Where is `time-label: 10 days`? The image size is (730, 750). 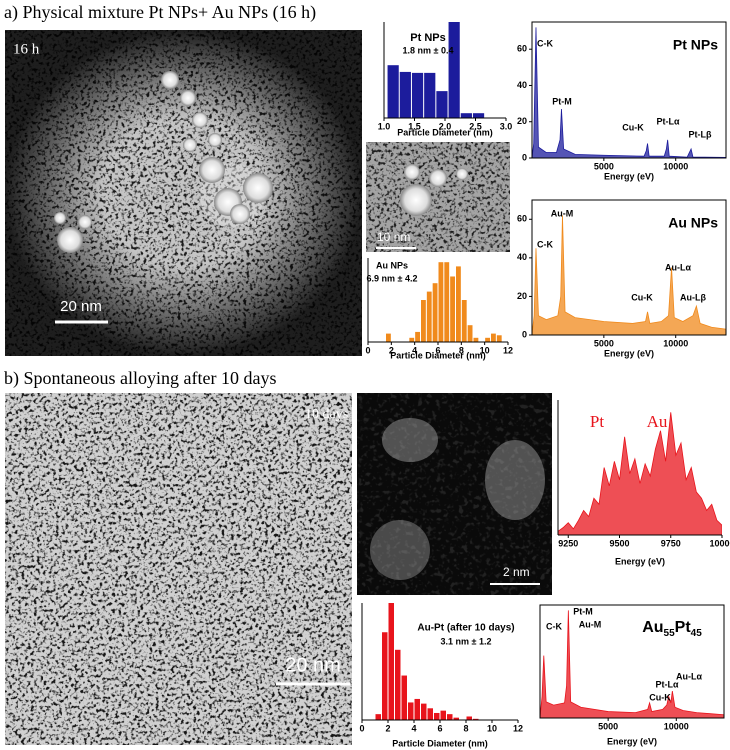 time-label: 10 days is located at coordinates (326, 414).